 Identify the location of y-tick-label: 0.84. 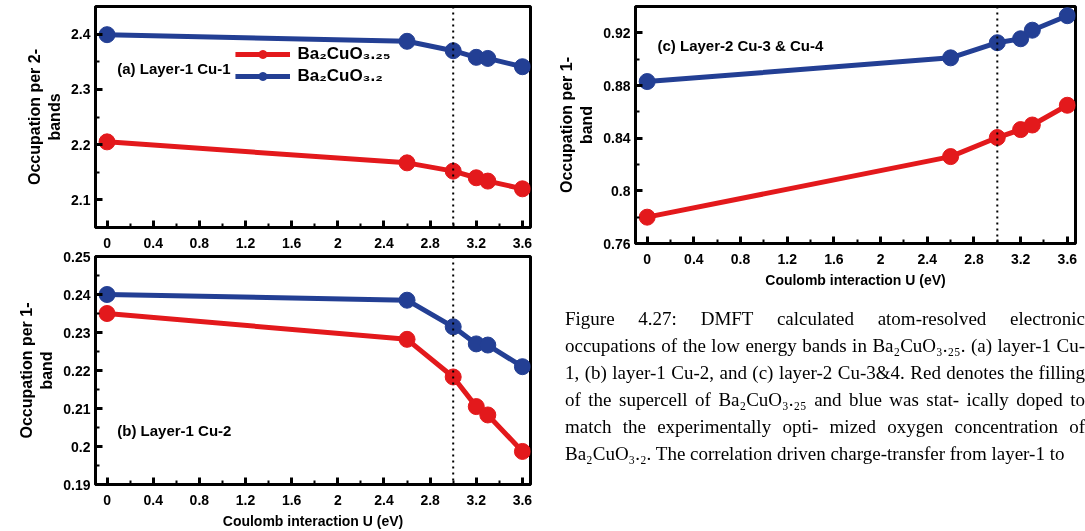
(617, 138).